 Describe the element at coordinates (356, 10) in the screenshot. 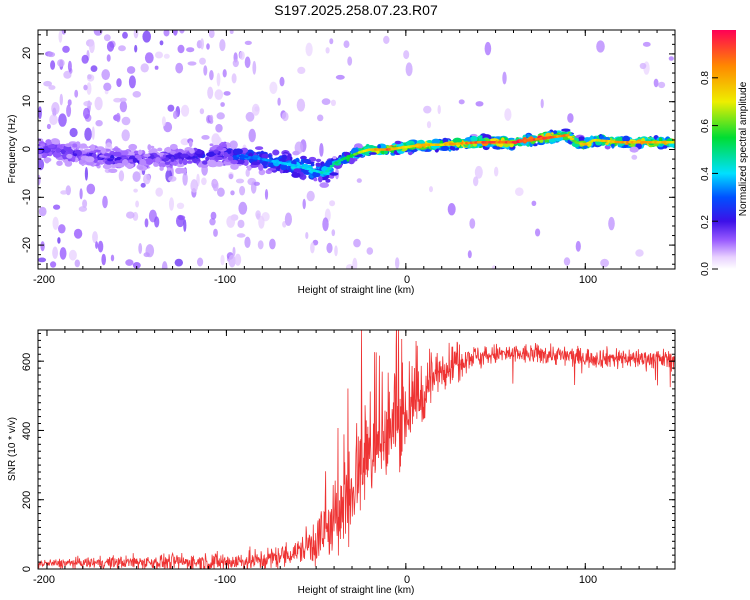

I see `chart-title: S197.2025.258.07.23.R07` at that location.